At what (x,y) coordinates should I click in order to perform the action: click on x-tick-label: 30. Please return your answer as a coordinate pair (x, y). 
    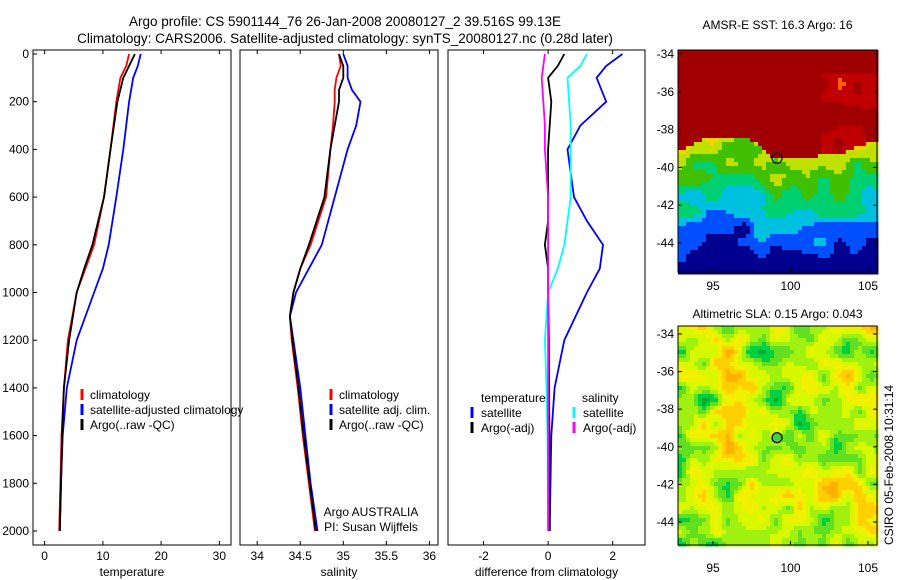
    Looking at the image, I should click on (220, 556).